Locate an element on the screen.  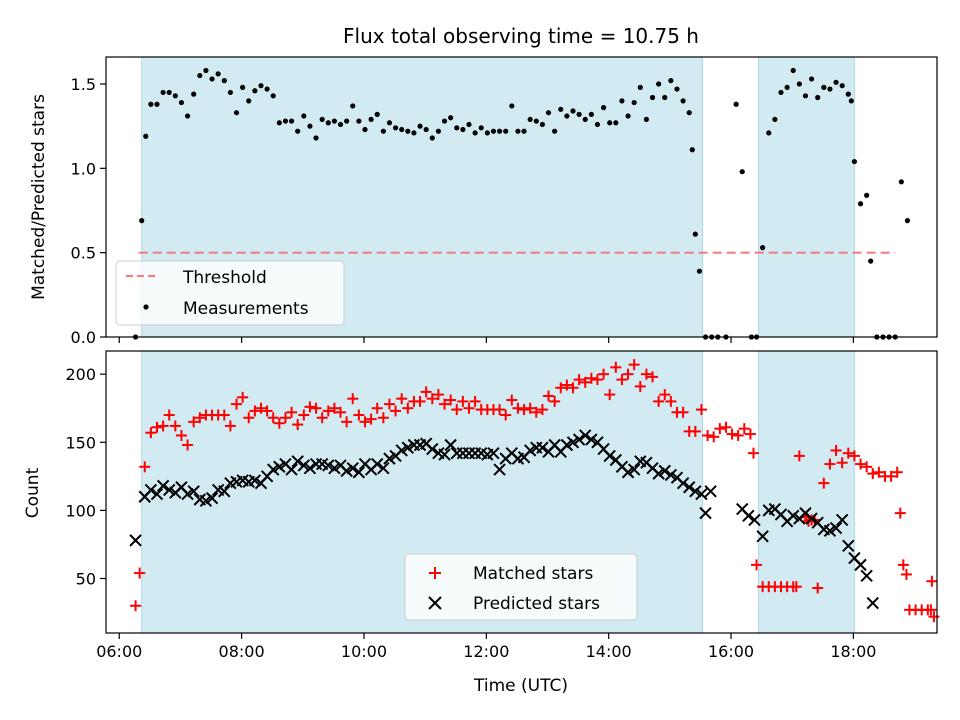
top-y-tick-label: 1.5 is located at coordinates (83, 84).